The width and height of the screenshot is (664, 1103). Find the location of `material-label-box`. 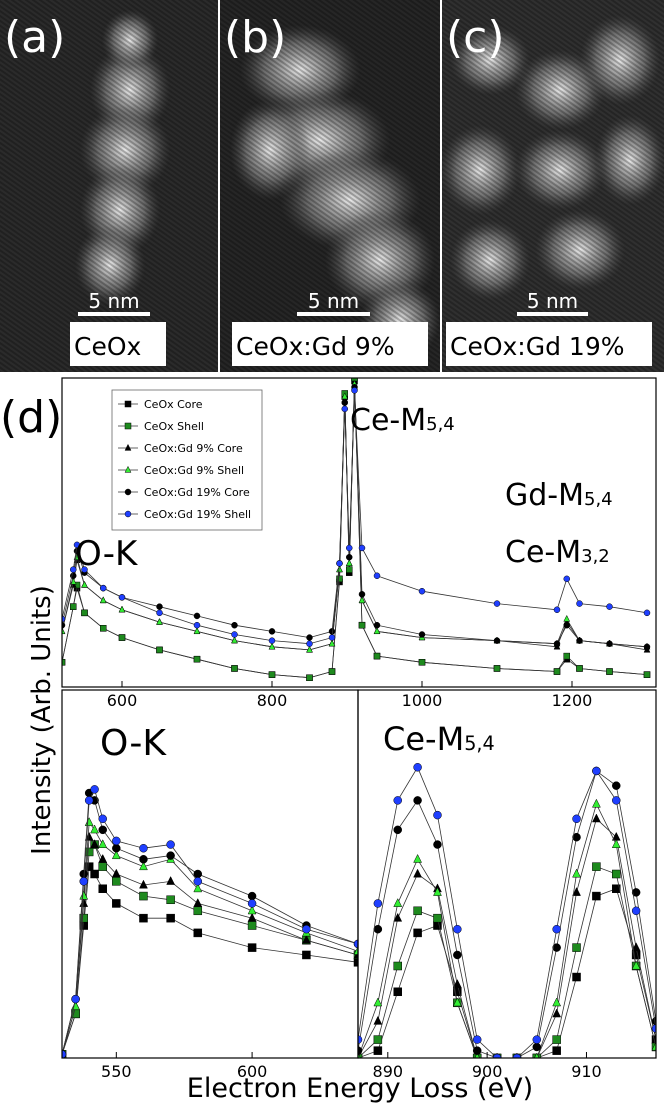

material-label-box is located at coordinates (330, 344).